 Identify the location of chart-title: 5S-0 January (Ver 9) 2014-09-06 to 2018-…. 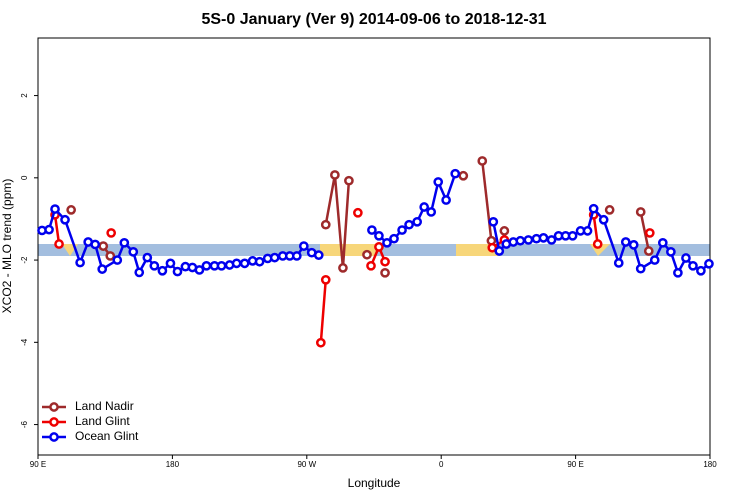
(373, 19).